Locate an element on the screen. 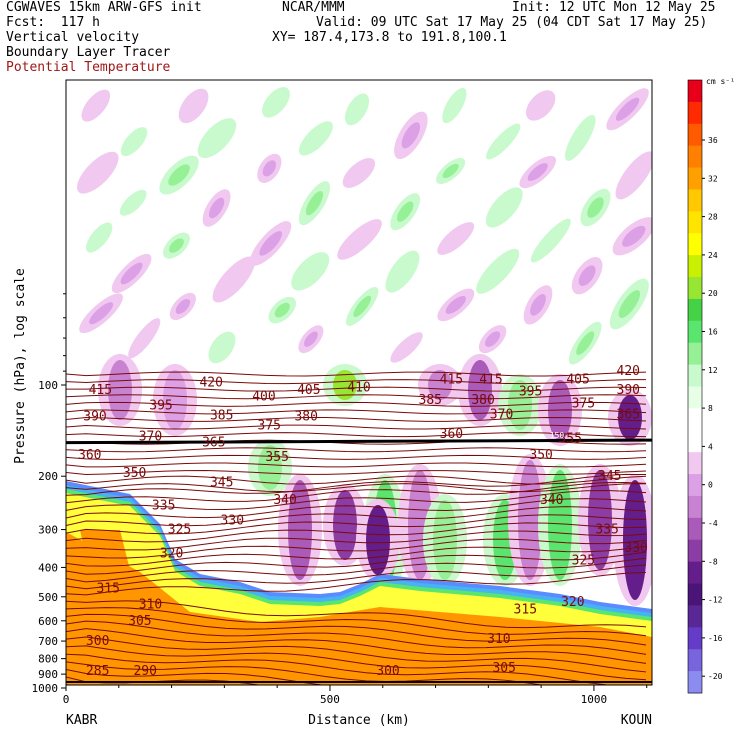 The image size is (740, 740). theta-contour-label: 290 is located at coordinates (144, 671).